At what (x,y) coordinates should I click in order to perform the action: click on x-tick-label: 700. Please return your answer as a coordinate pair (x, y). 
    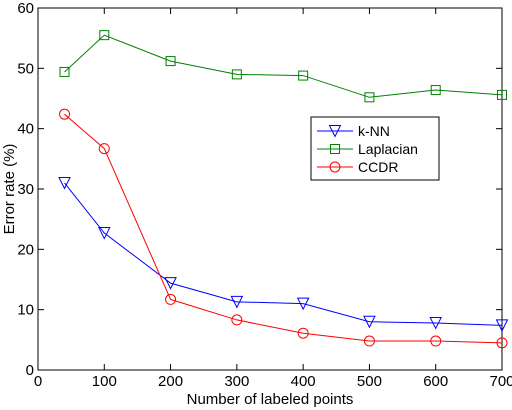
    Looking at the image, I should click on (500, 381).